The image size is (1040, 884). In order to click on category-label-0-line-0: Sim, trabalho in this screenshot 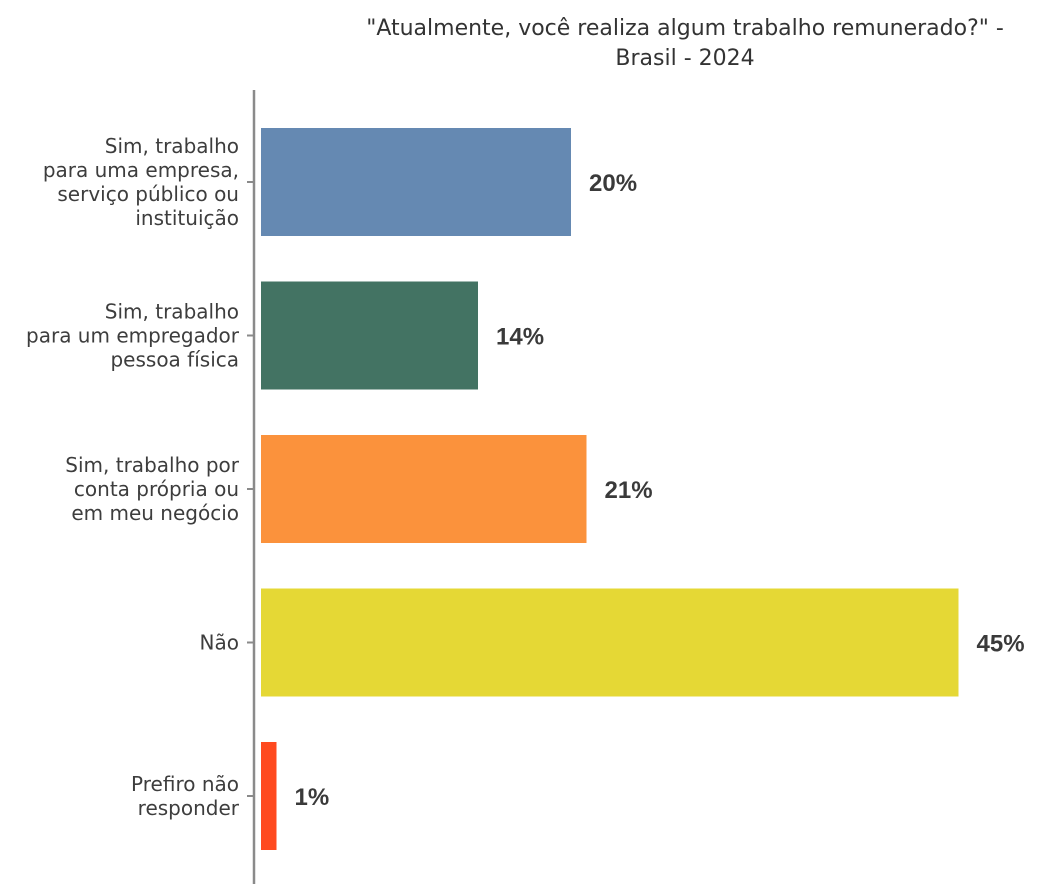, I will do `click(172, 146)`.